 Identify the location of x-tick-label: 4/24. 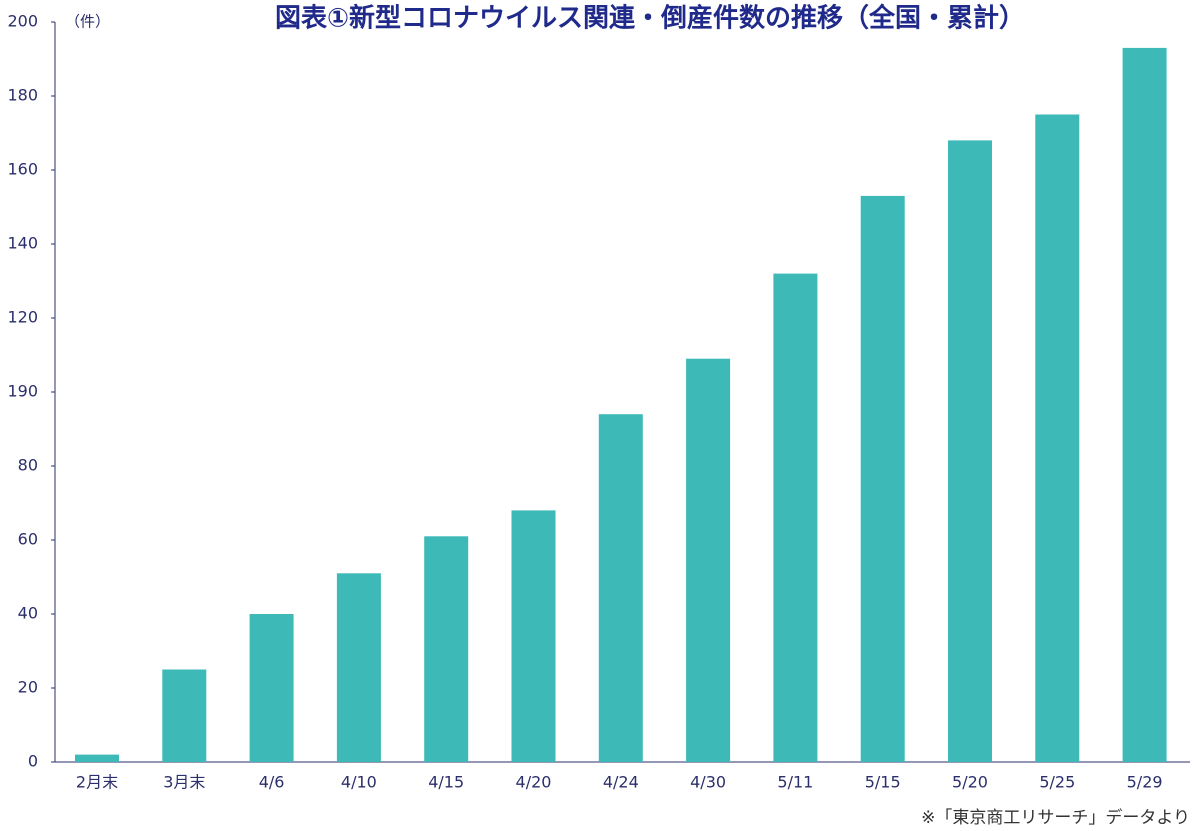
(621, 782).